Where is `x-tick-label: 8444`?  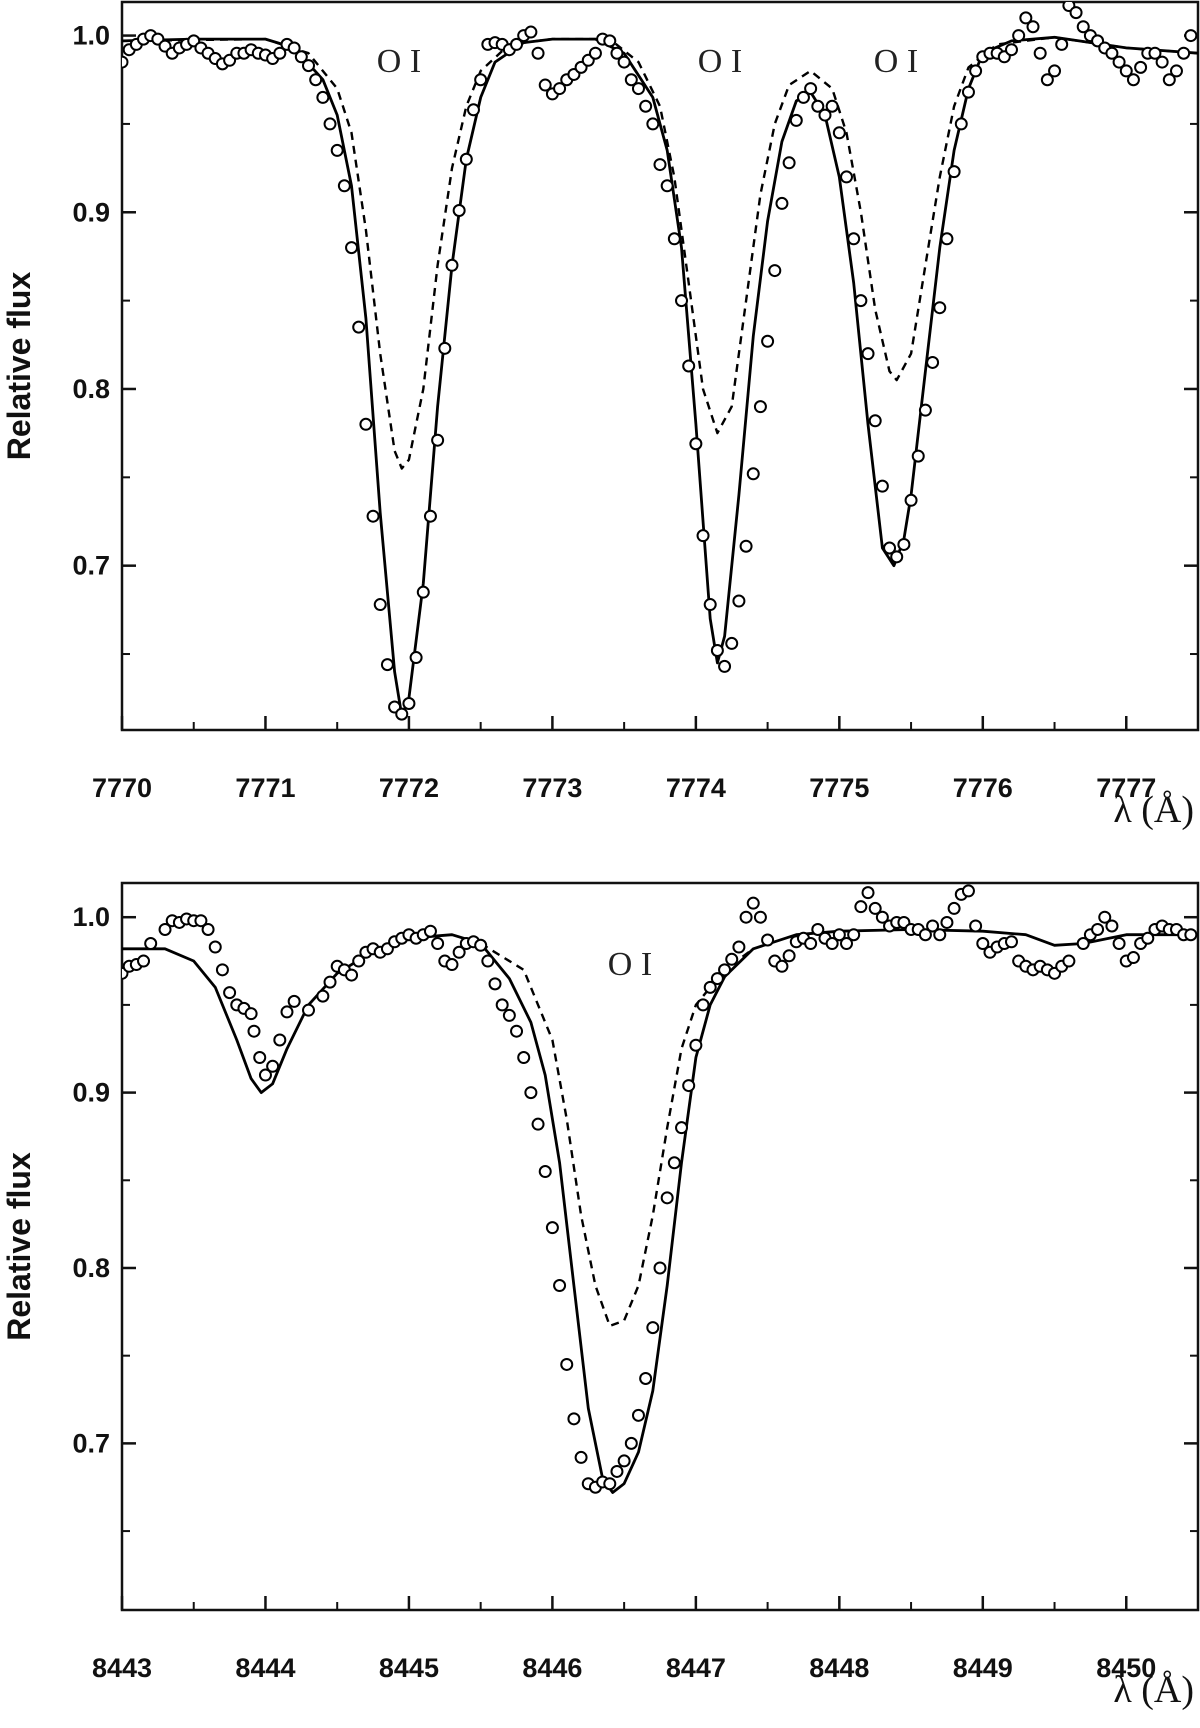 x-tick-label: 8444 is located at coordinates (265, 1668).